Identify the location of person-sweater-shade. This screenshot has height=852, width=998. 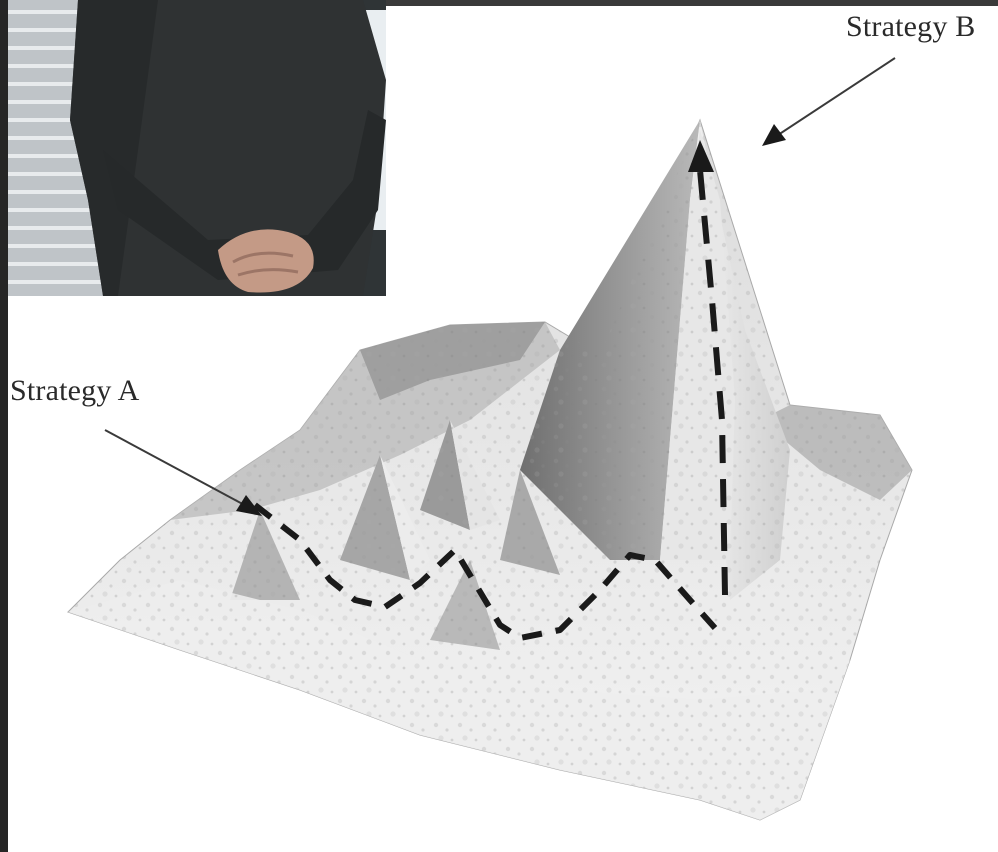
(114, 148).